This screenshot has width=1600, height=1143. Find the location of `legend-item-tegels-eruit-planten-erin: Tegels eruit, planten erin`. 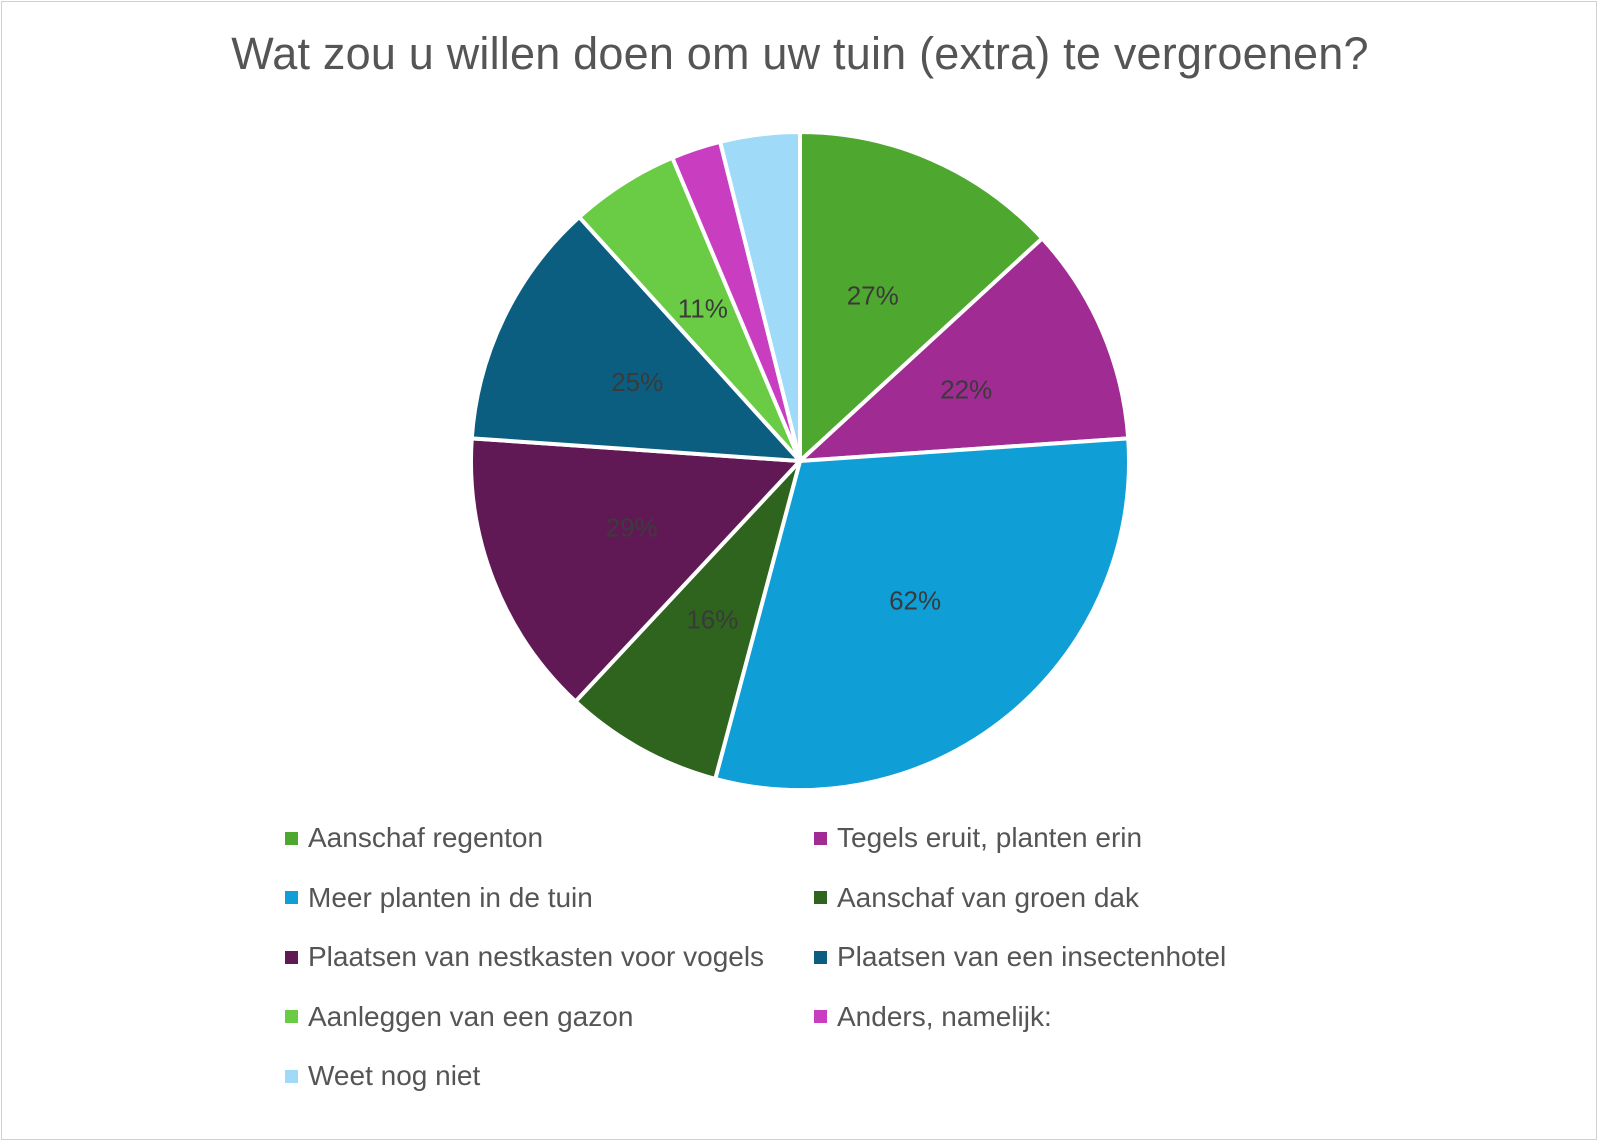

legend-item-tegels-eruit-planten-erin: Tegels eruit, planten erin is located at coordinates (978, 838).